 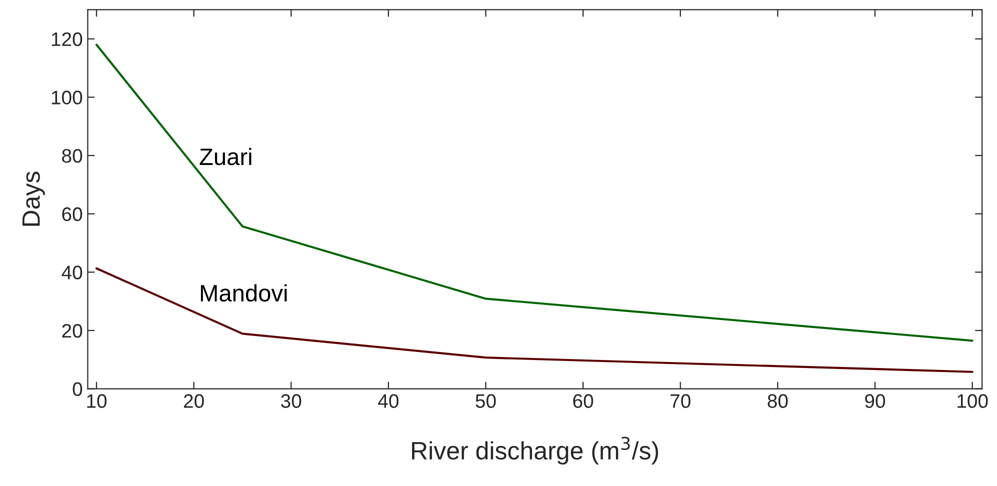 I want to click on y-tick-label: 80, so click(x=72, y=155).